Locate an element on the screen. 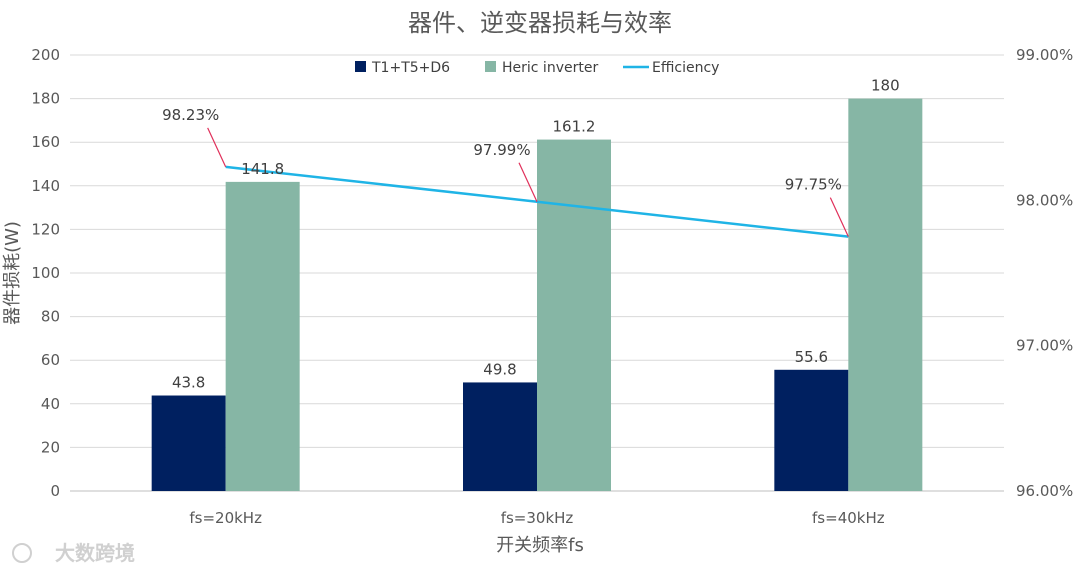  x-axis-ticks: fs=20kHz fs=30kHz fs=40kHz is located at coordinates (536, 518).